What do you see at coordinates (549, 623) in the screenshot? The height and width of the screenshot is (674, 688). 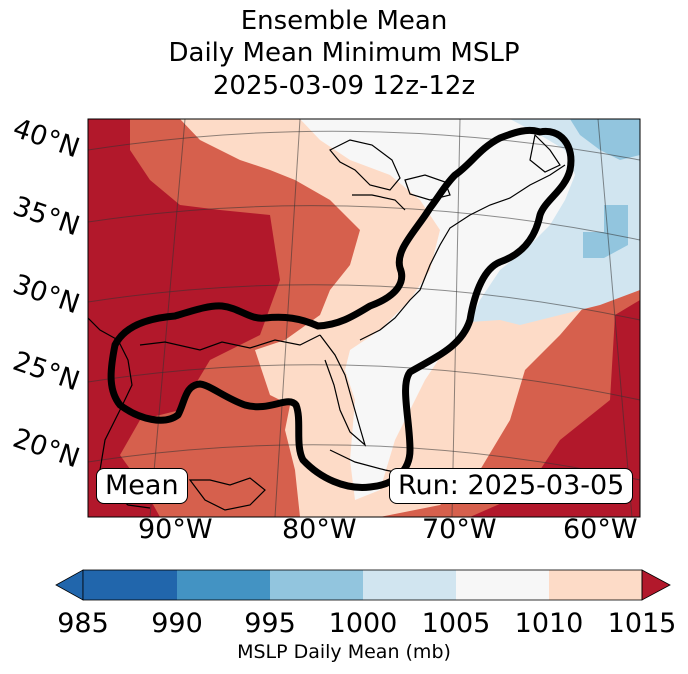 I see `colorbar-tick-1010: 1010` at bounding box center [549, 623].